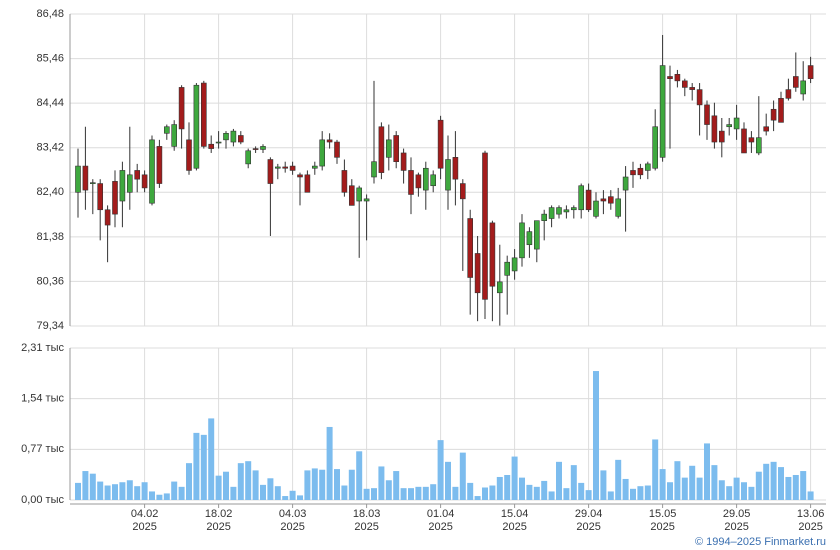  Describe the element at coordinates (50, 58) in the screenshot. I see `y-tick-label: 85,46` at that location.